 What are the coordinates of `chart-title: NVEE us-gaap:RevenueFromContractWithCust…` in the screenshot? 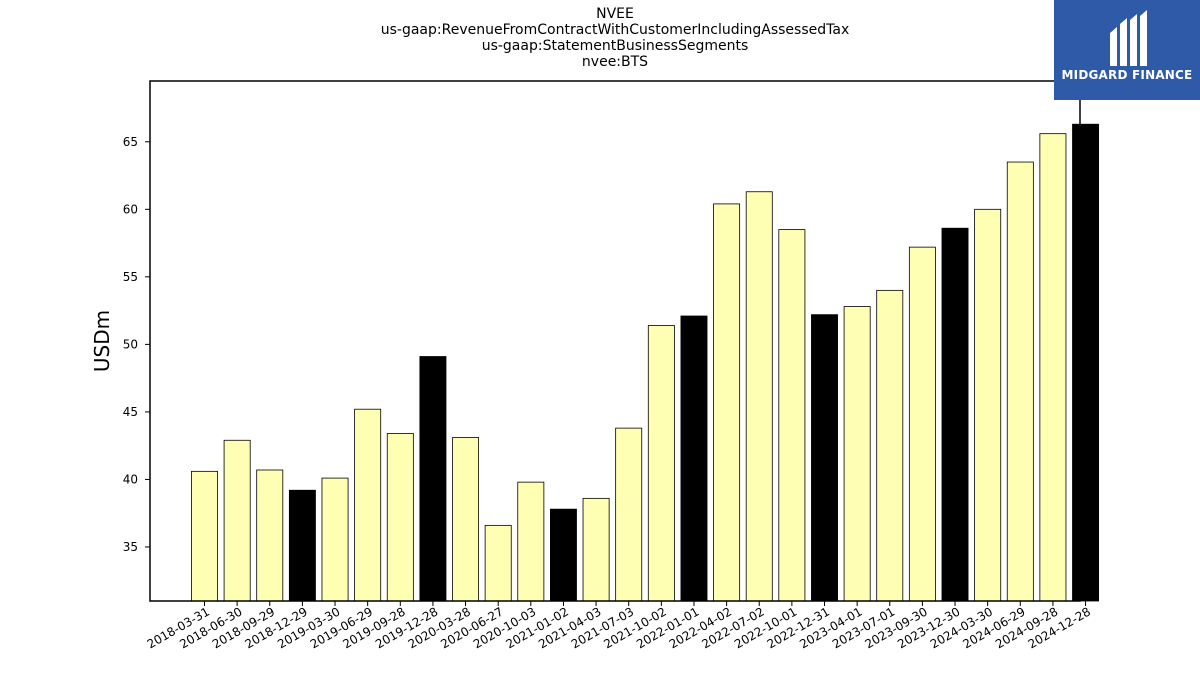 It's located at (615, 38).